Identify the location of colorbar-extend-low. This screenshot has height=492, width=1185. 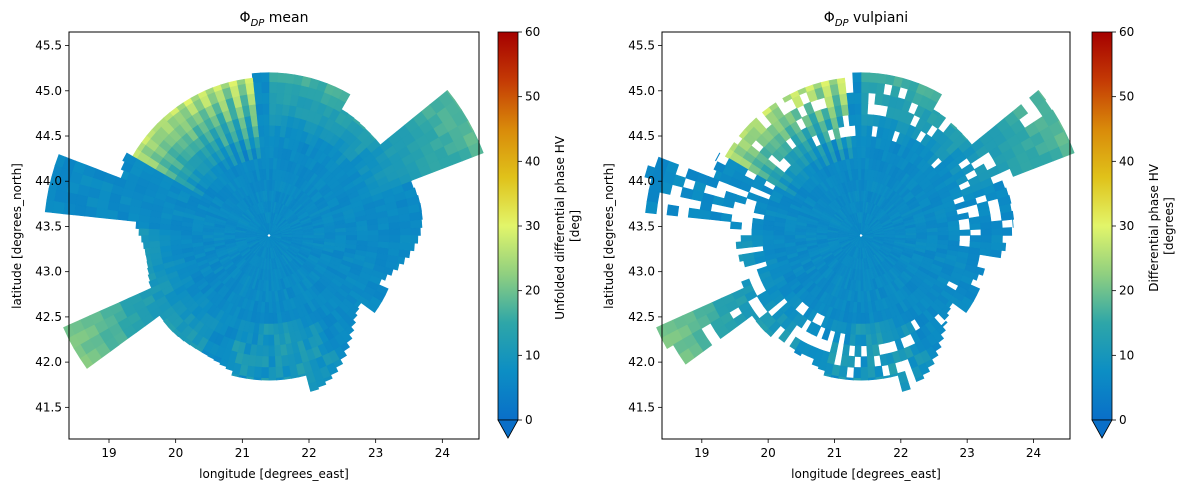
(1102, 429).